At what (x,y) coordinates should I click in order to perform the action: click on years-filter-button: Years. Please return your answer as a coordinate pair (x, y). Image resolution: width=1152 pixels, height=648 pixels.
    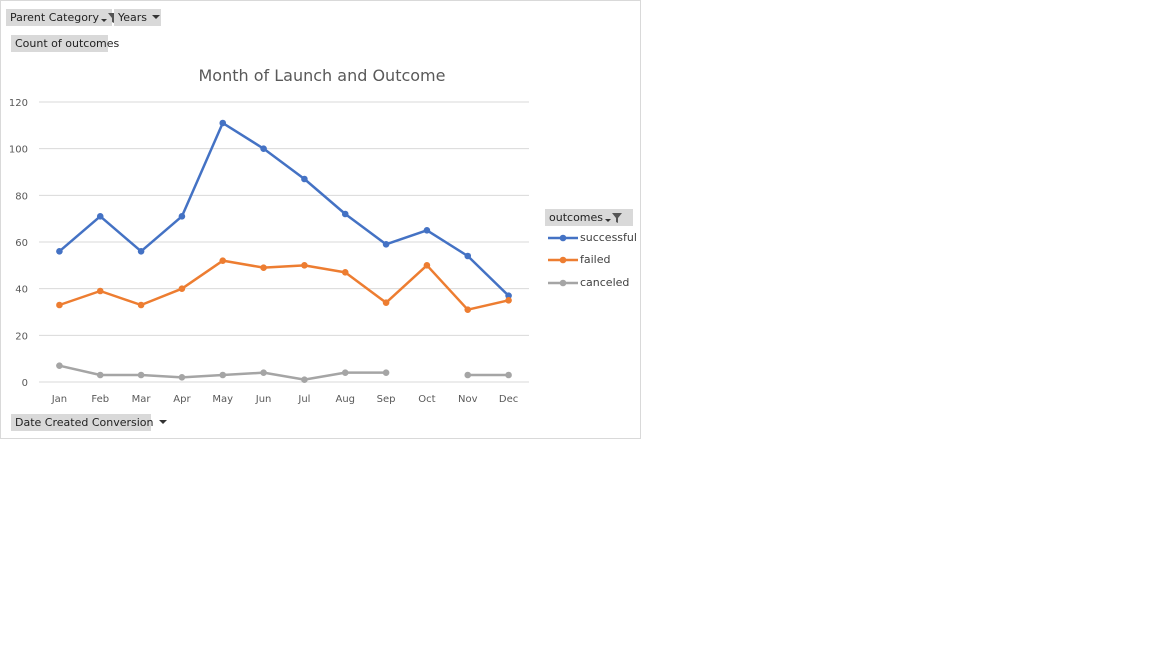
    Looking at the image, I should click on (137, 17).